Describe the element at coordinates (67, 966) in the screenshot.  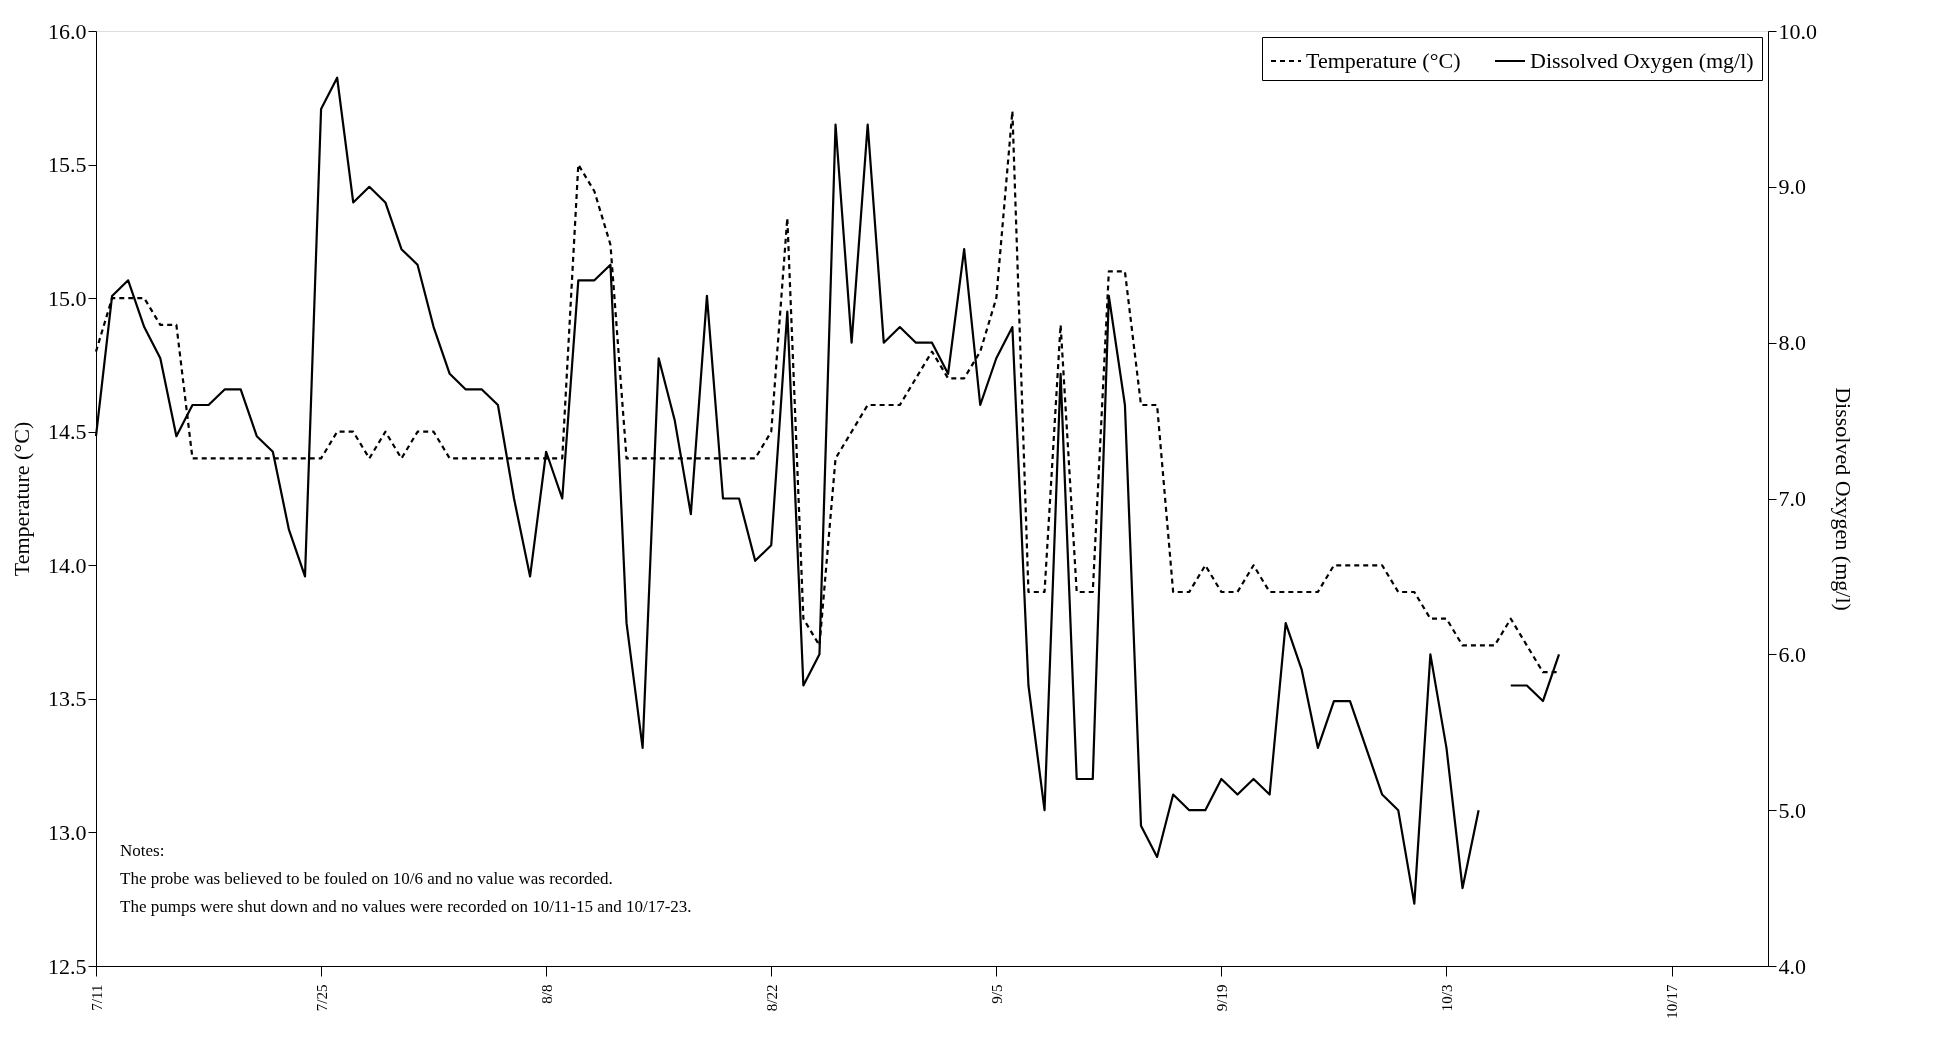
I see `y-tick-label: 12.5` at that location.